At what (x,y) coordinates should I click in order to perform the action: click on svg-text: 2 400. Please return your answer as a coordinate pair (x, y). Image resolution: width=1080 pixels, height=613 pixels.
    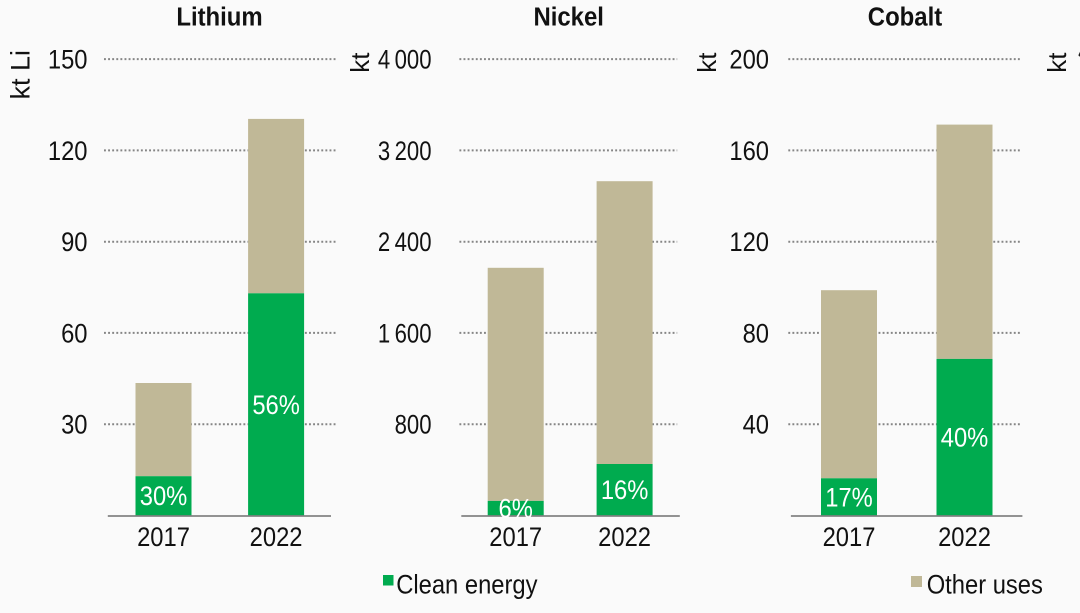
    Looking at the image, I should click on (405, 243).